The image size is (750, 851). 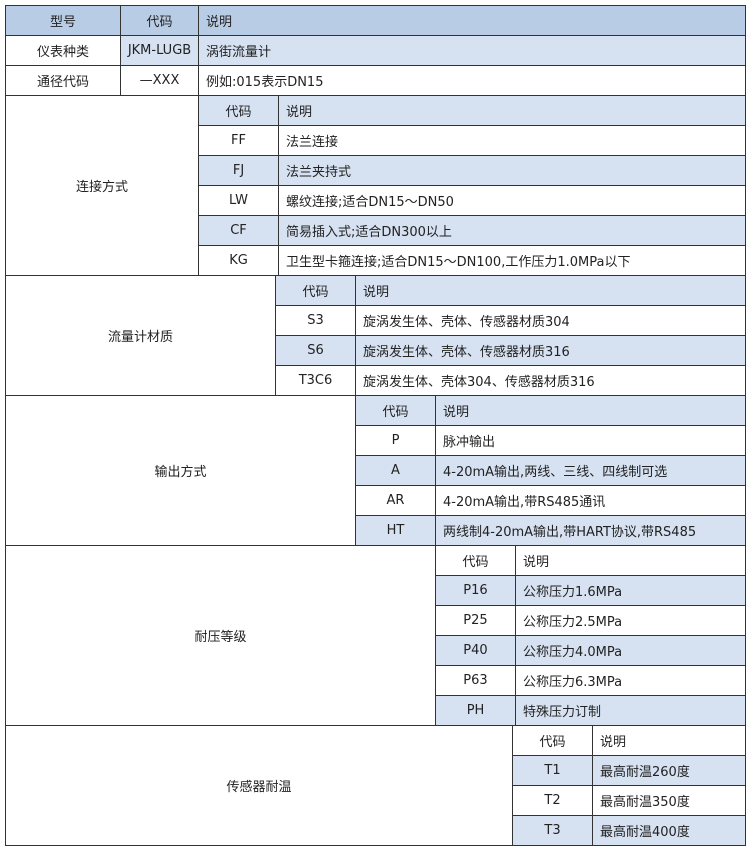 What do you see at coordinates (552, 770) in the screenshot?
I see `option-code: T1` at bounding box center [552, 770].